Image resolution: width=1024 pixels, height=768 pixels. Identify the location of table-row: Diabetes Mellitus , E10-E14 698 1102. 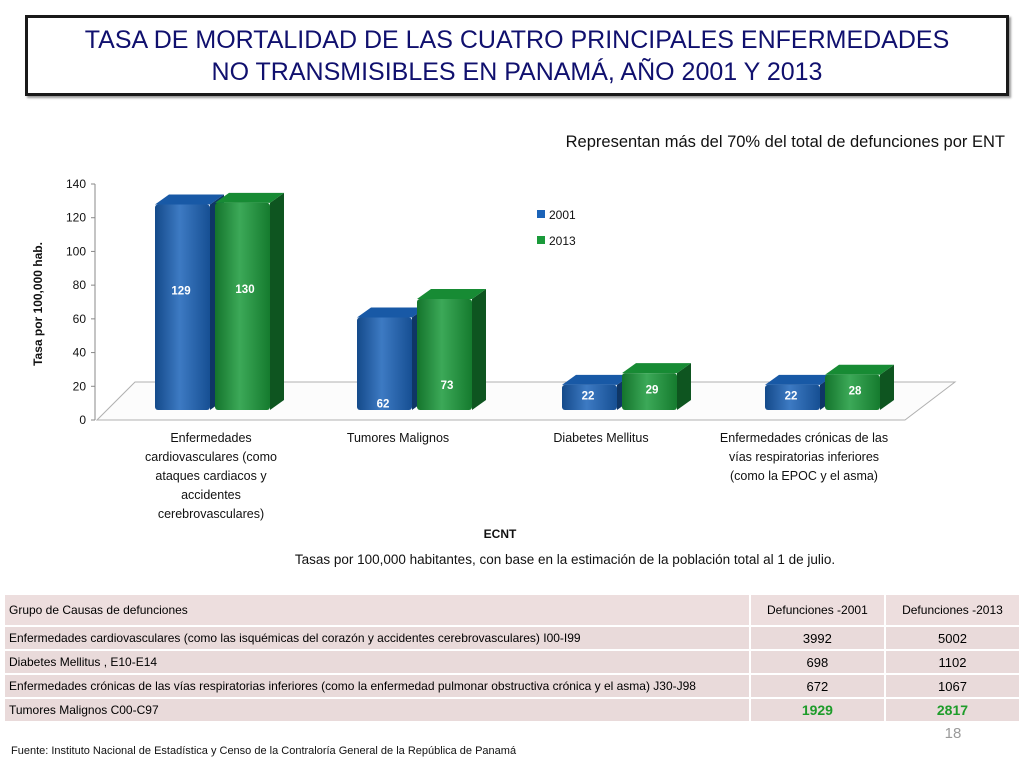
(512, 662).